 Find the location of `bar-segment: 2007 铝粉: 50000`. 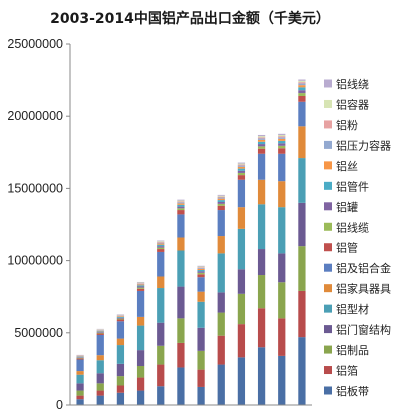

bar-segment: 2007 铝粉: 50000 is located at coordinates (161, 242).